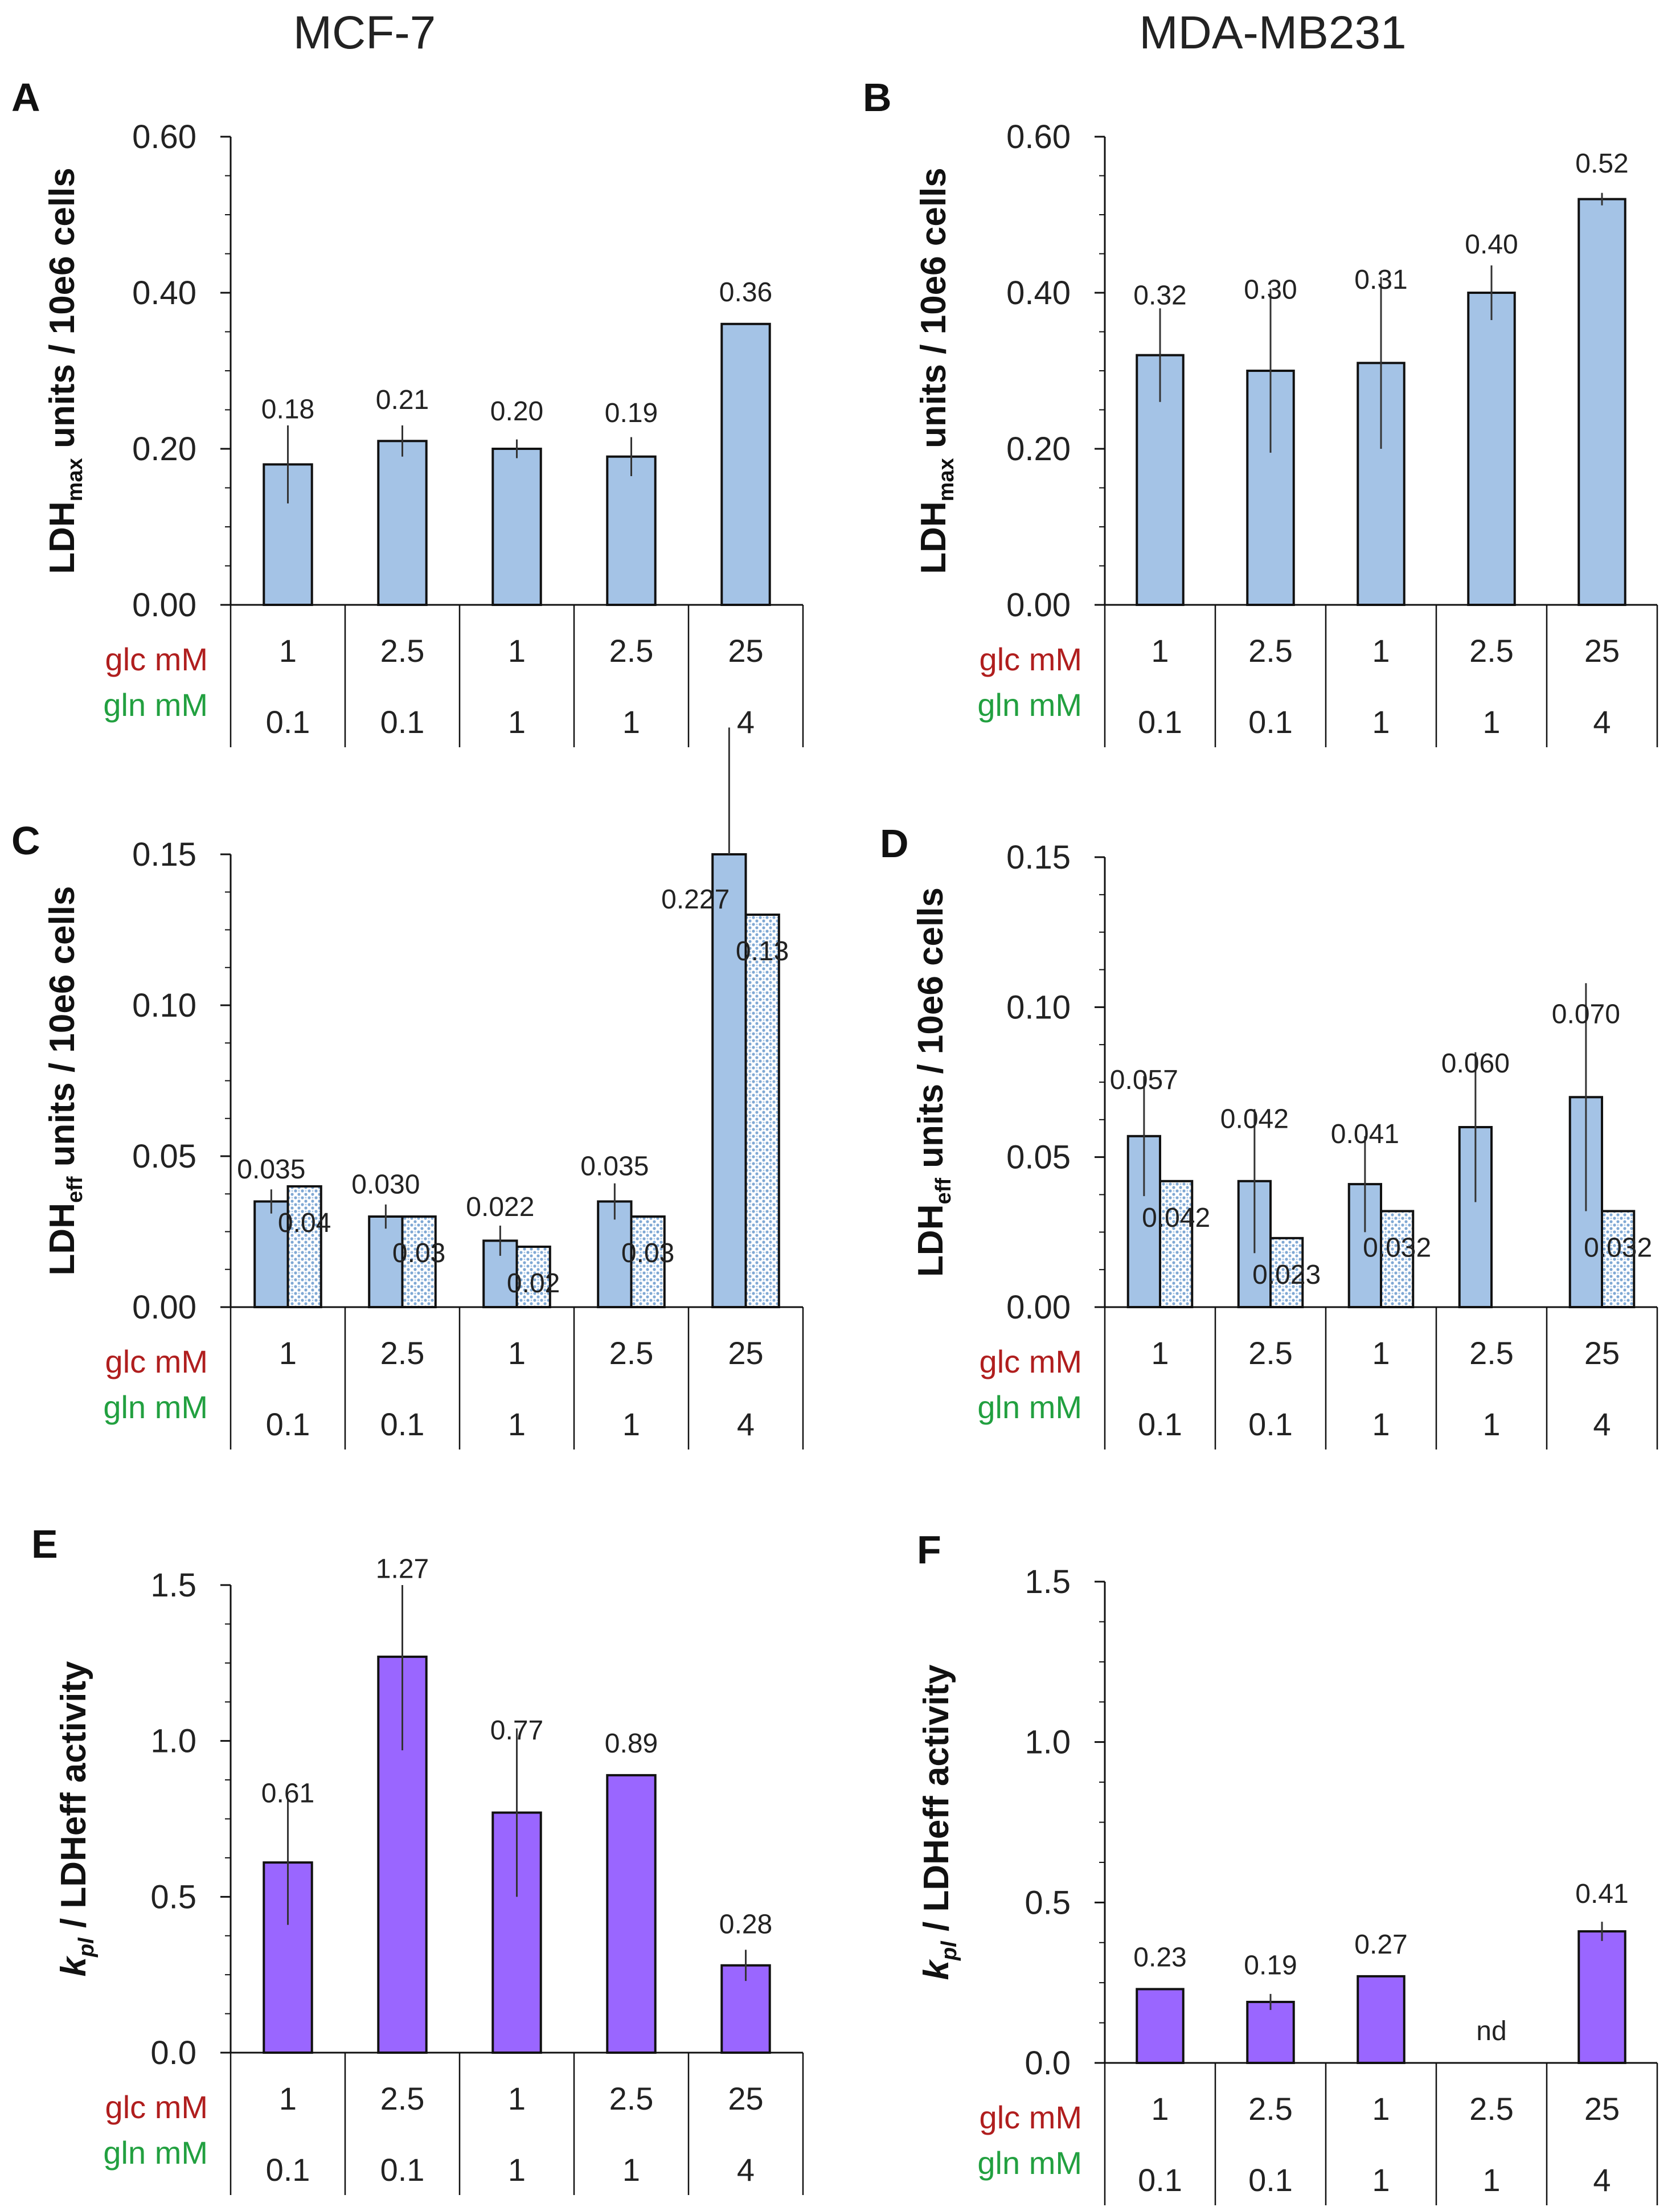 The width and height of the screenshot is (1680, 2207). I want to click on column-title-mcf7: MCF-7, so click(364, 33).